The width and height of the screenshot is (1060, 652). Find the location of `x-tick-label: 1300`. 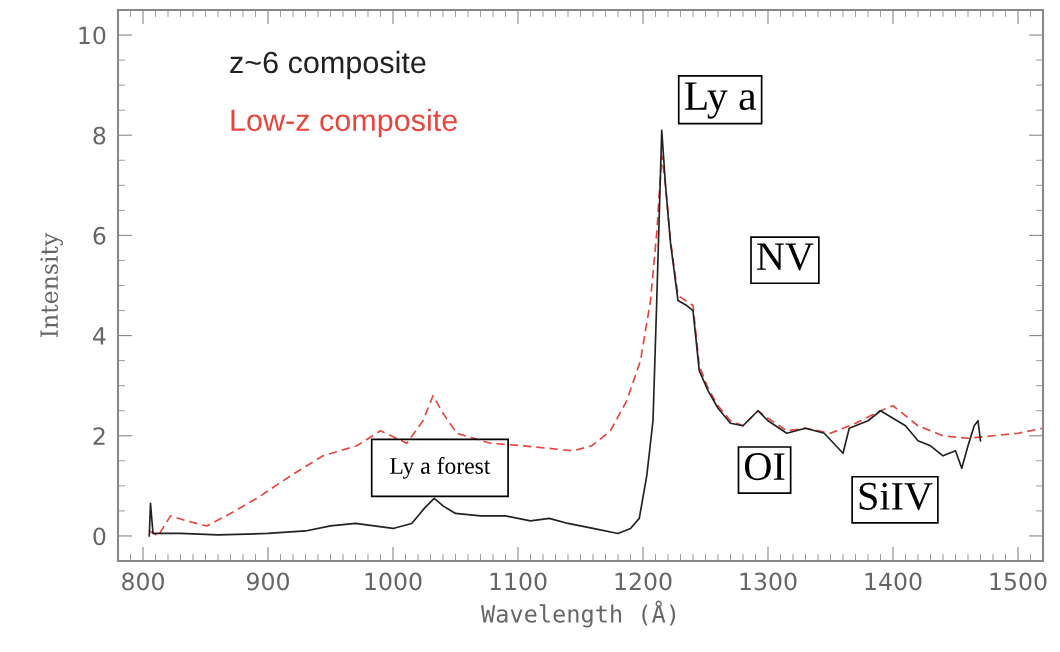

x-tick-label: 1300 is located at coordinates (768, 581).